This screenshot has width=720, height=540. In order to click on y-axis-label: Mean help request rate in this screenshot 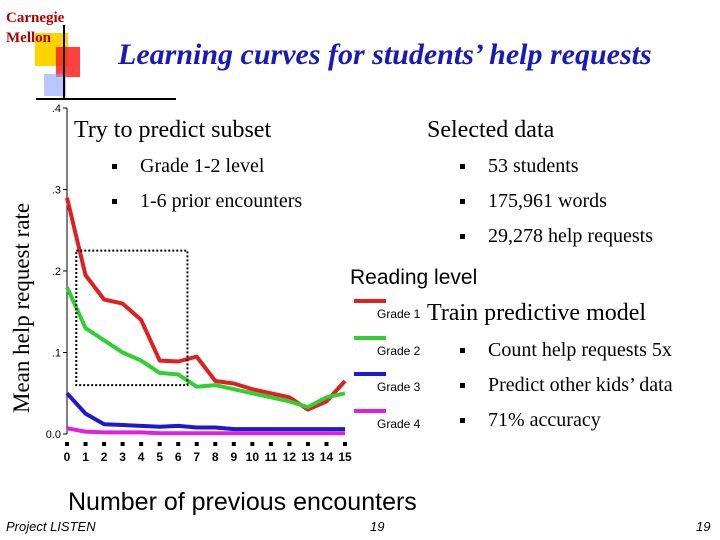, I will do `click(21, 307)`.